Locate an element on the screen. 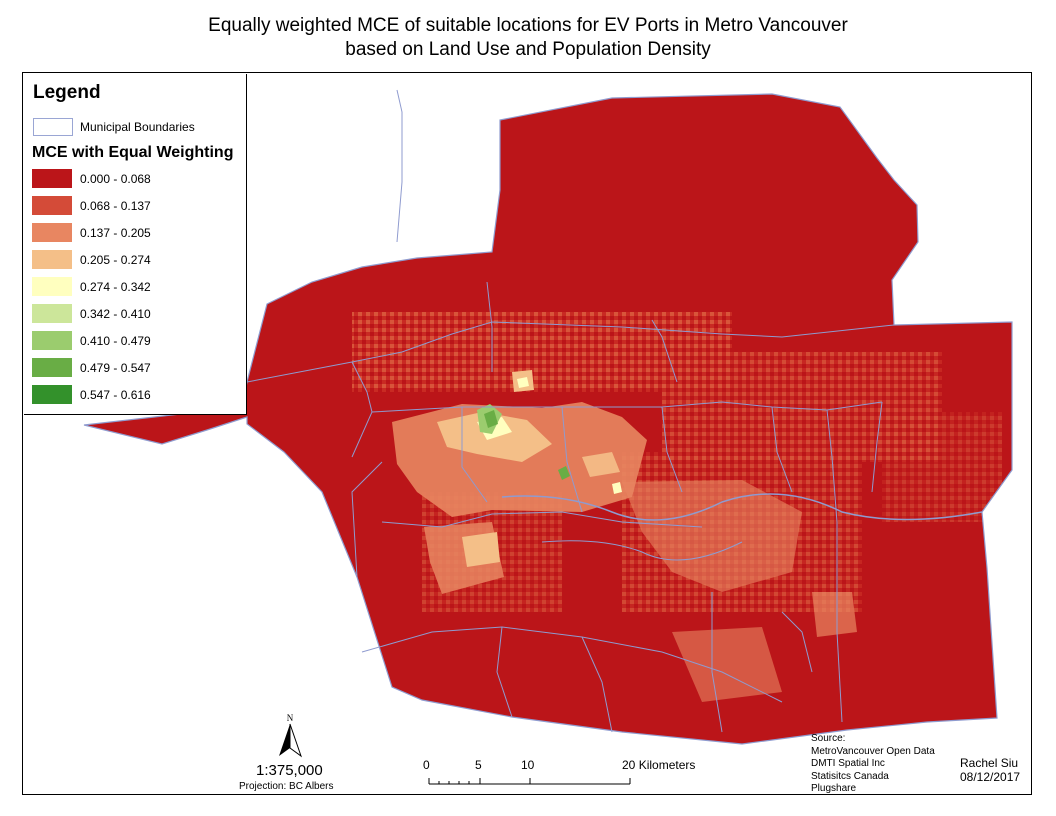 Image resolution: width=1056 pixels, height=816 pixels. legend-class-label: 0.274 - 0.342 is located at coordinates (115, 287).